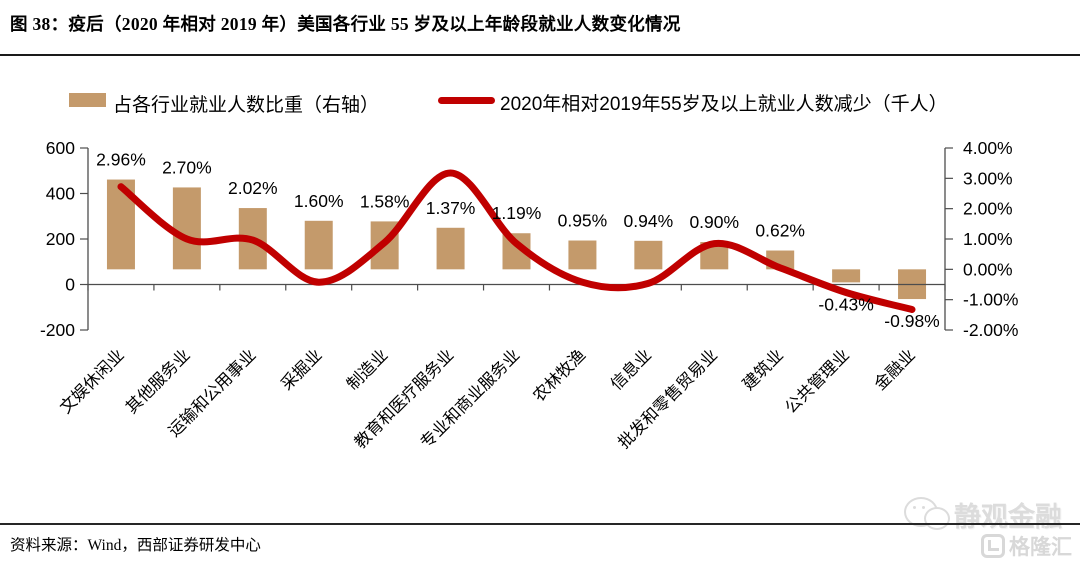 Image resolution: width=1080 pixels, height=568 pixels. What do you see at coordinates (845, 304) in the screenshot?
I see `bar-label-11: -0.43%` at bounding box center [845, 304].